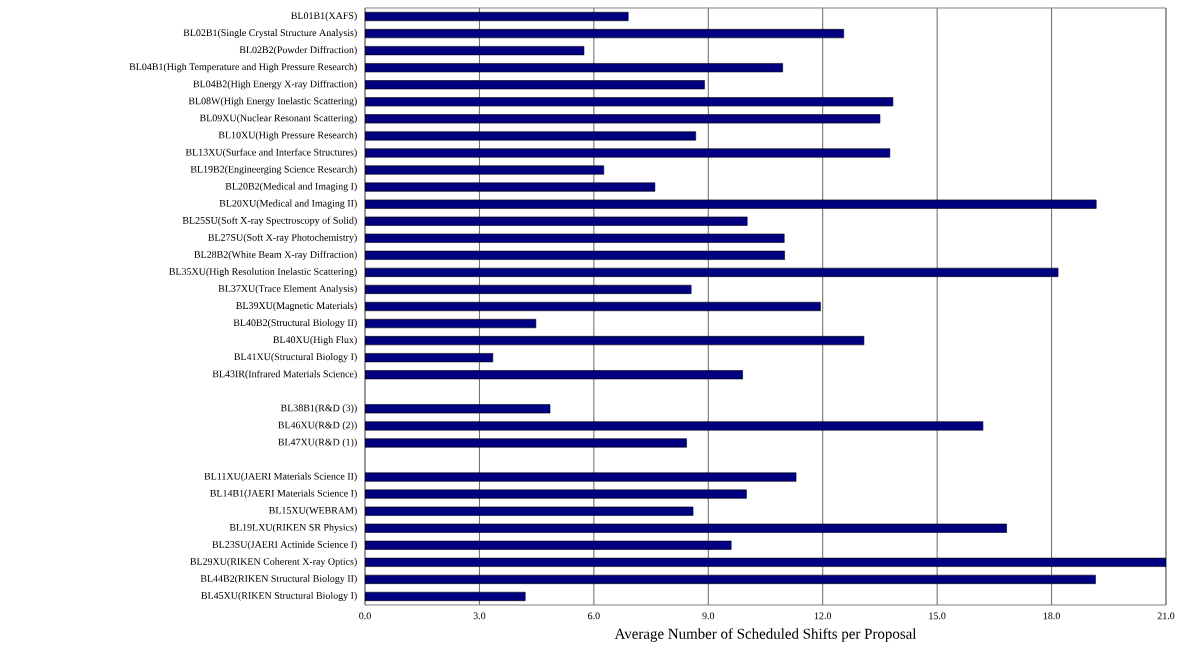 Image resolution: width=1187 pixels, height=670 pixels. Describe the element at coordinates (271, 153) in the screenshot. I see `y-tick-label: BL13XU(Surface and Interface Structures)` at that location.